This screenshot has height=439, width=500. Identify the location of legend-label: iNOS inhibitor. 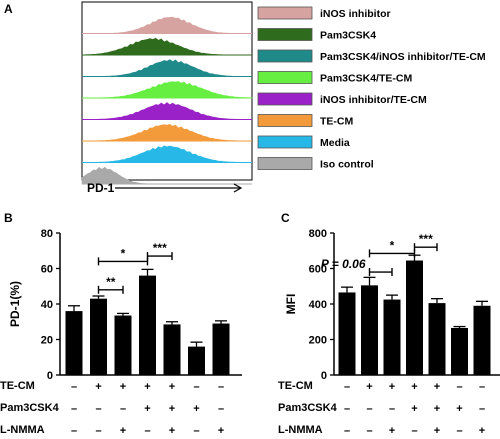
(355, 14).